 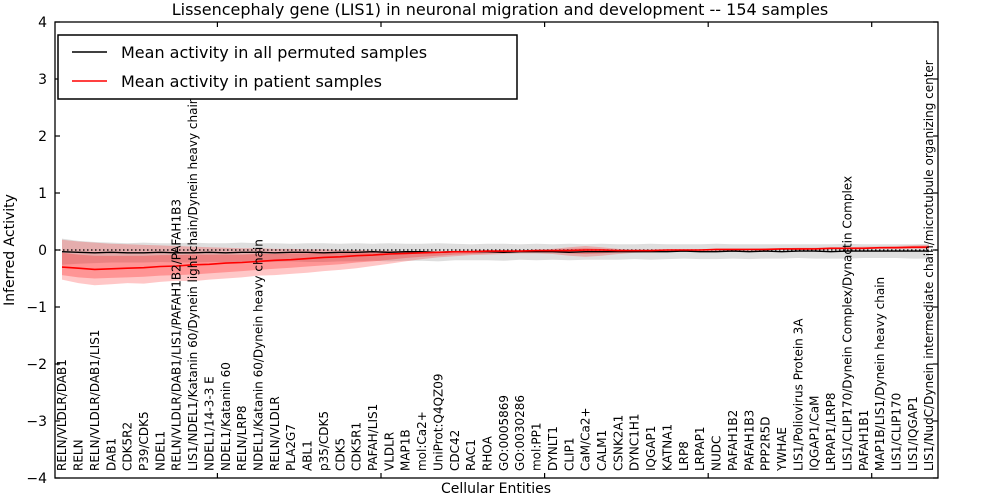 What do you see at coordinates (586, 439) in the screenshot?
I see `x-tick-label: CaM/Ca2+` at bounding box center [586, 439].